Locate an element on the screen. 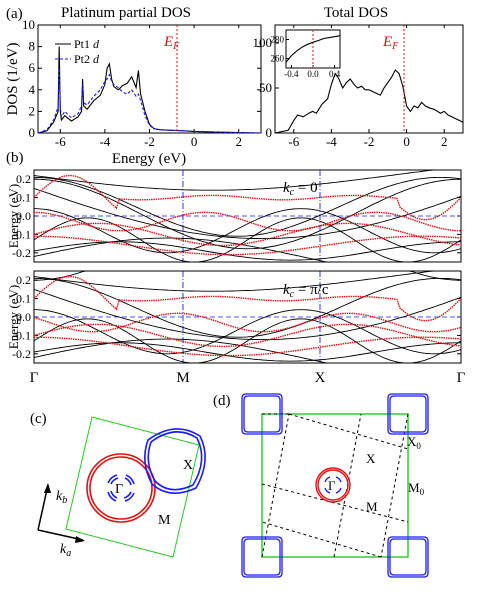  inset-y-tick-label: 280 is located at coordinates (278, 40).